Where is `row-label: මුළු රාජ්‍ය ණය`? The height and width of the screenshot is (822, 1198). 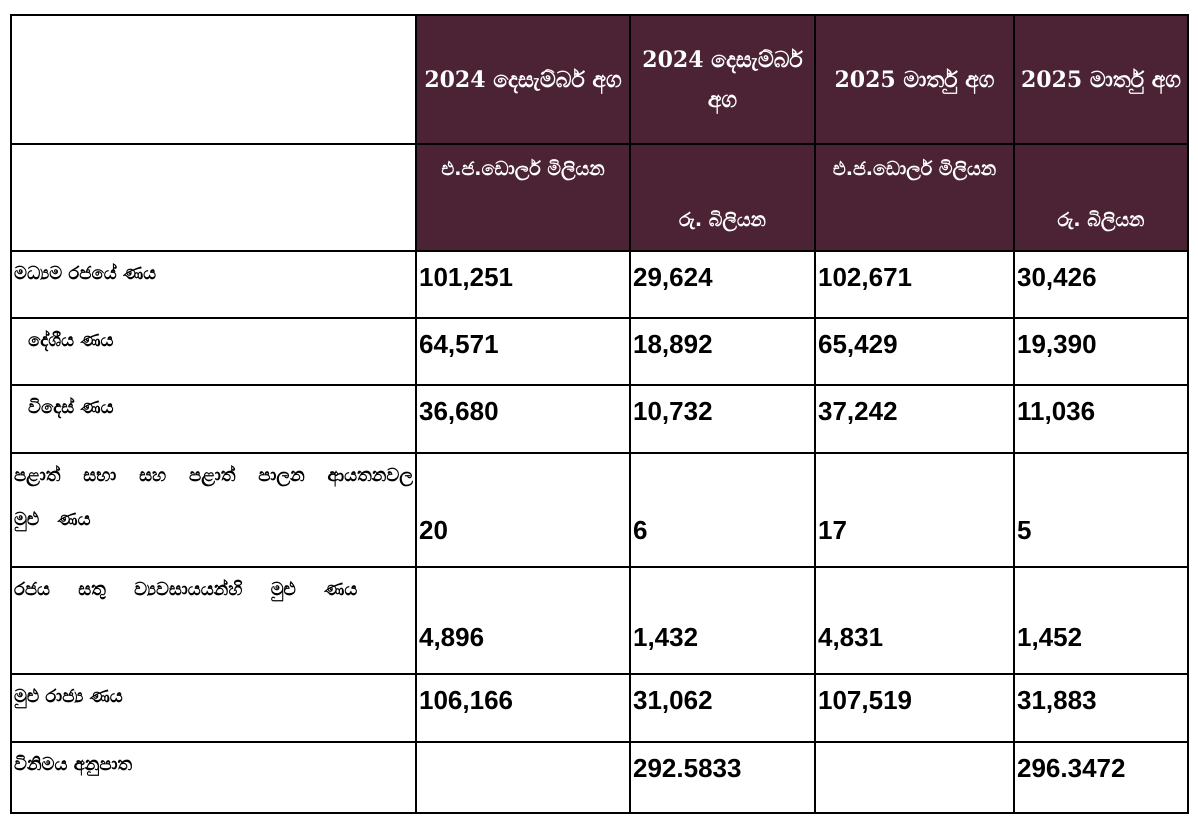
row-label: මුළු රාජ්‍ය ණය is located at coordinates (213, 708).